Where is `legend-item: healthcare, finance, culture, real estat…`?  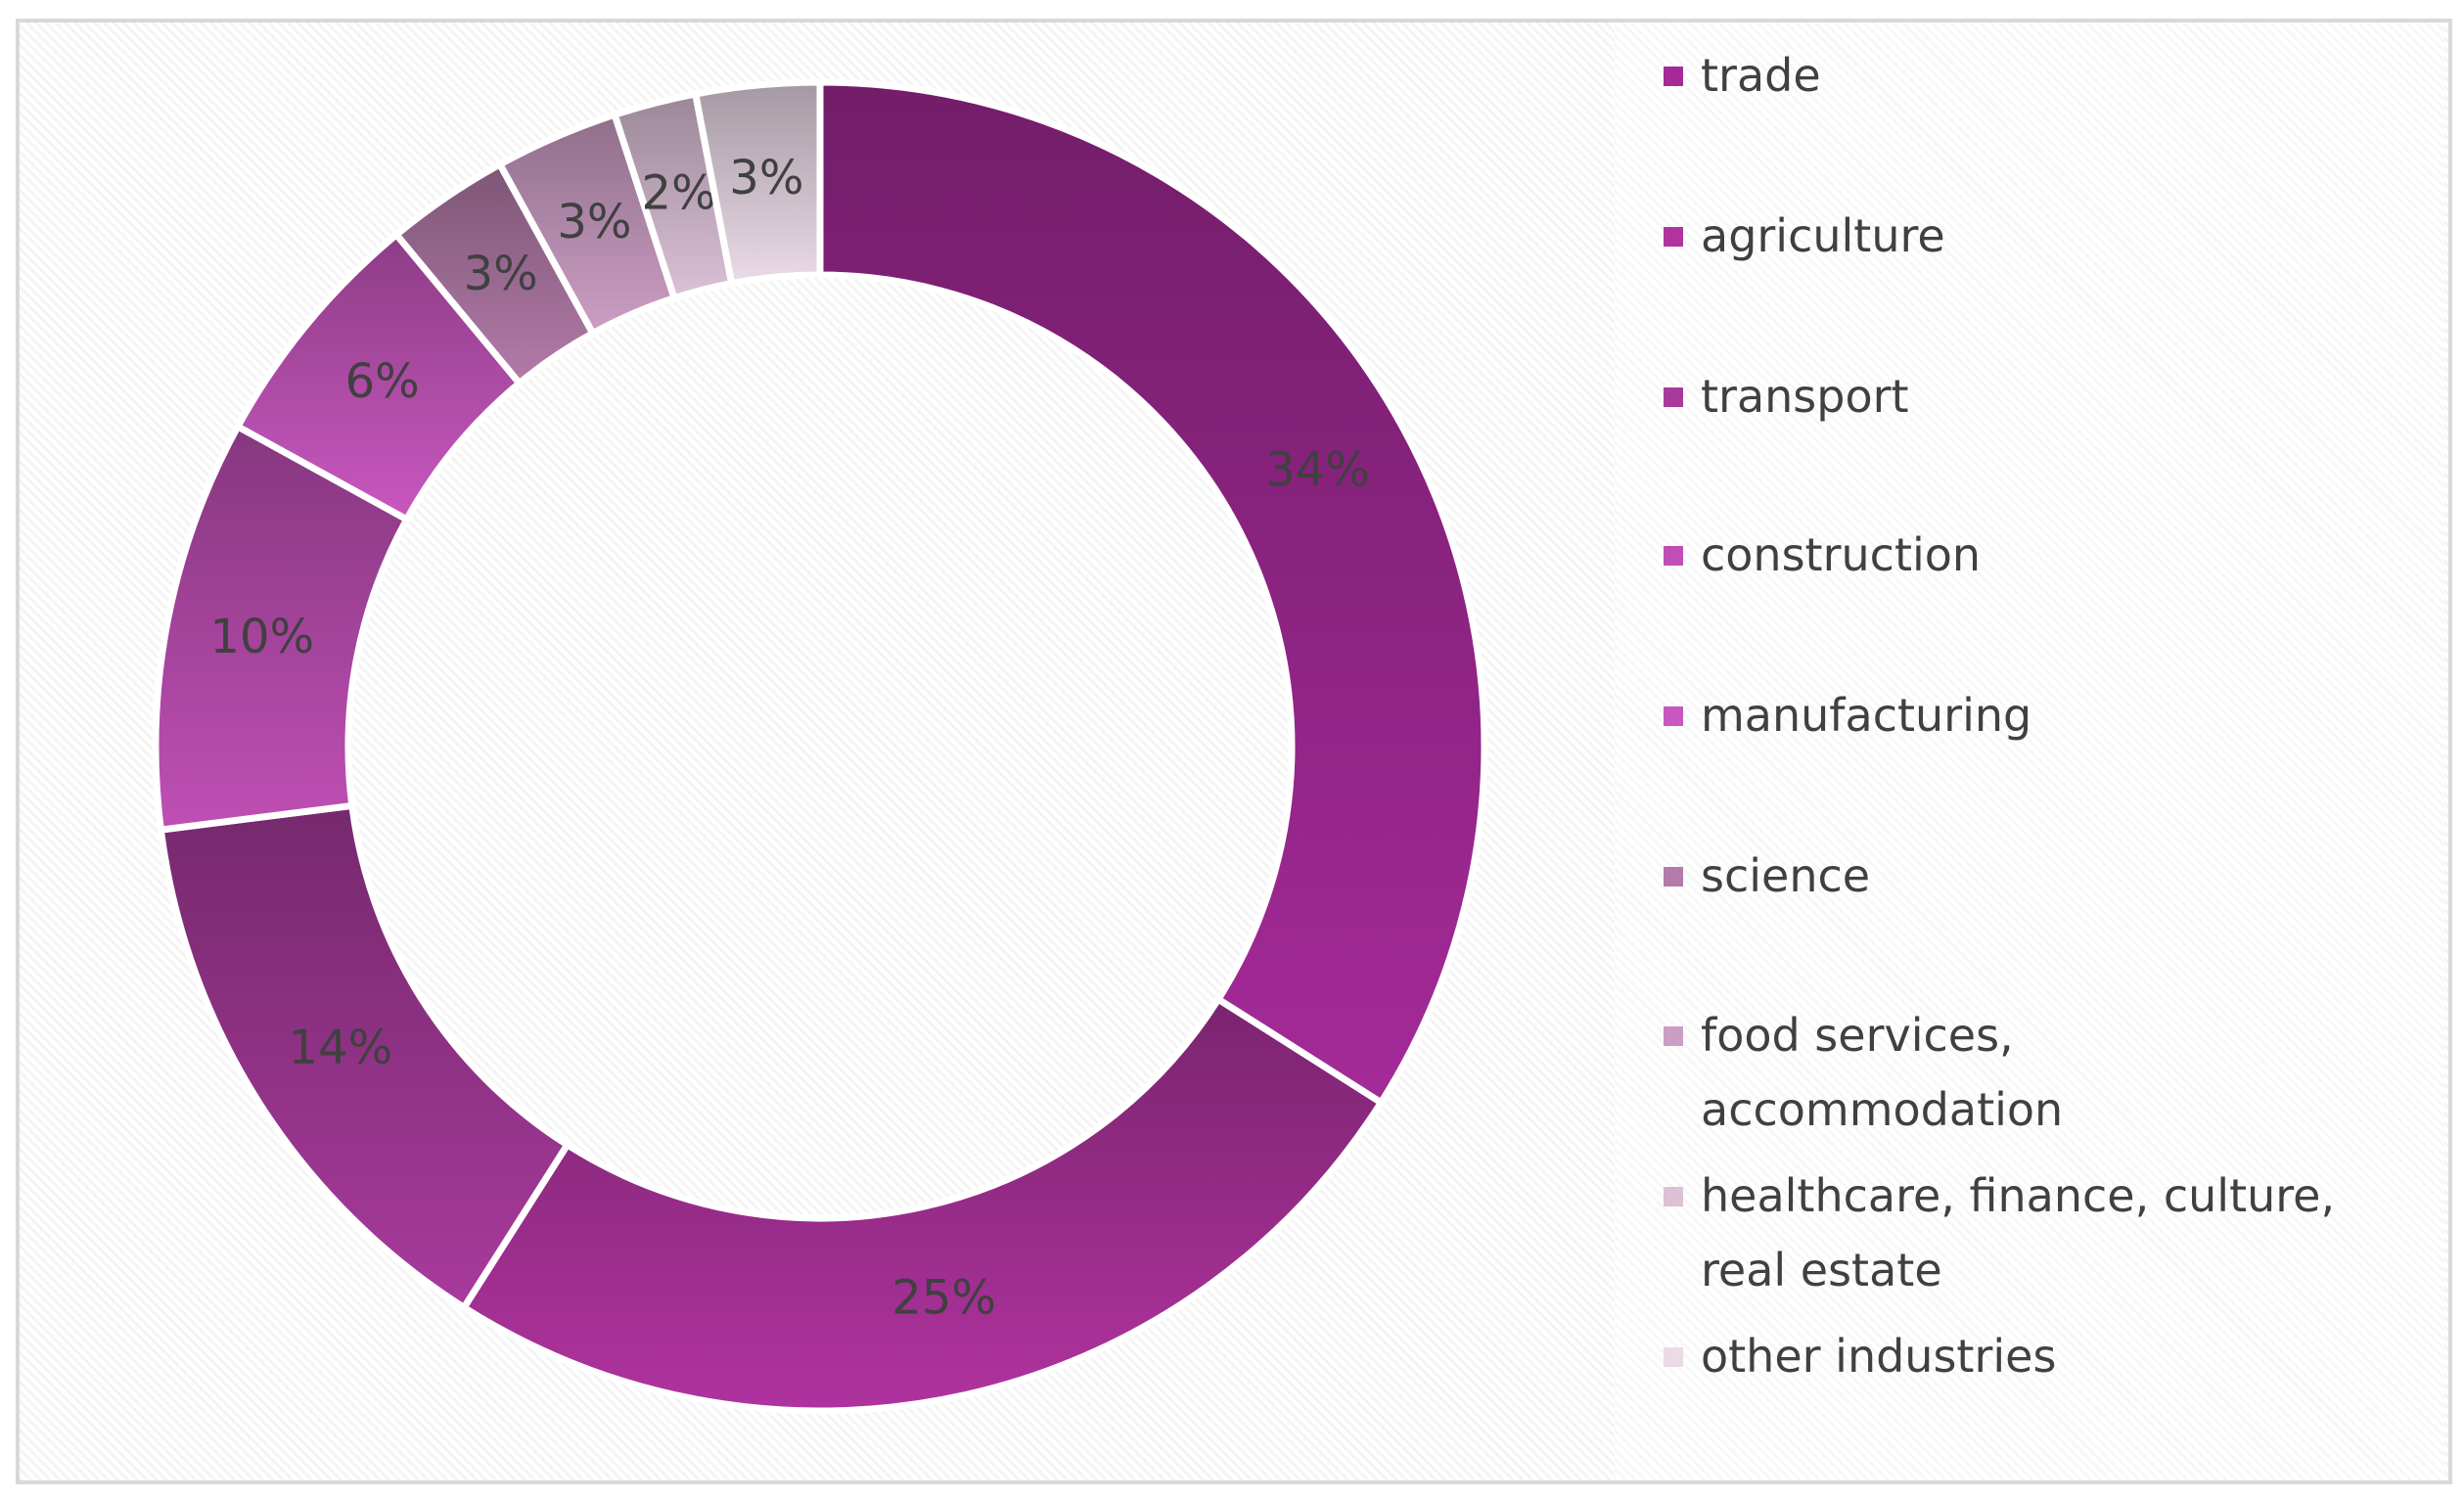
legend-item: healthcare, finance, culture, real estat… is located at coordinates (2046, 1233).